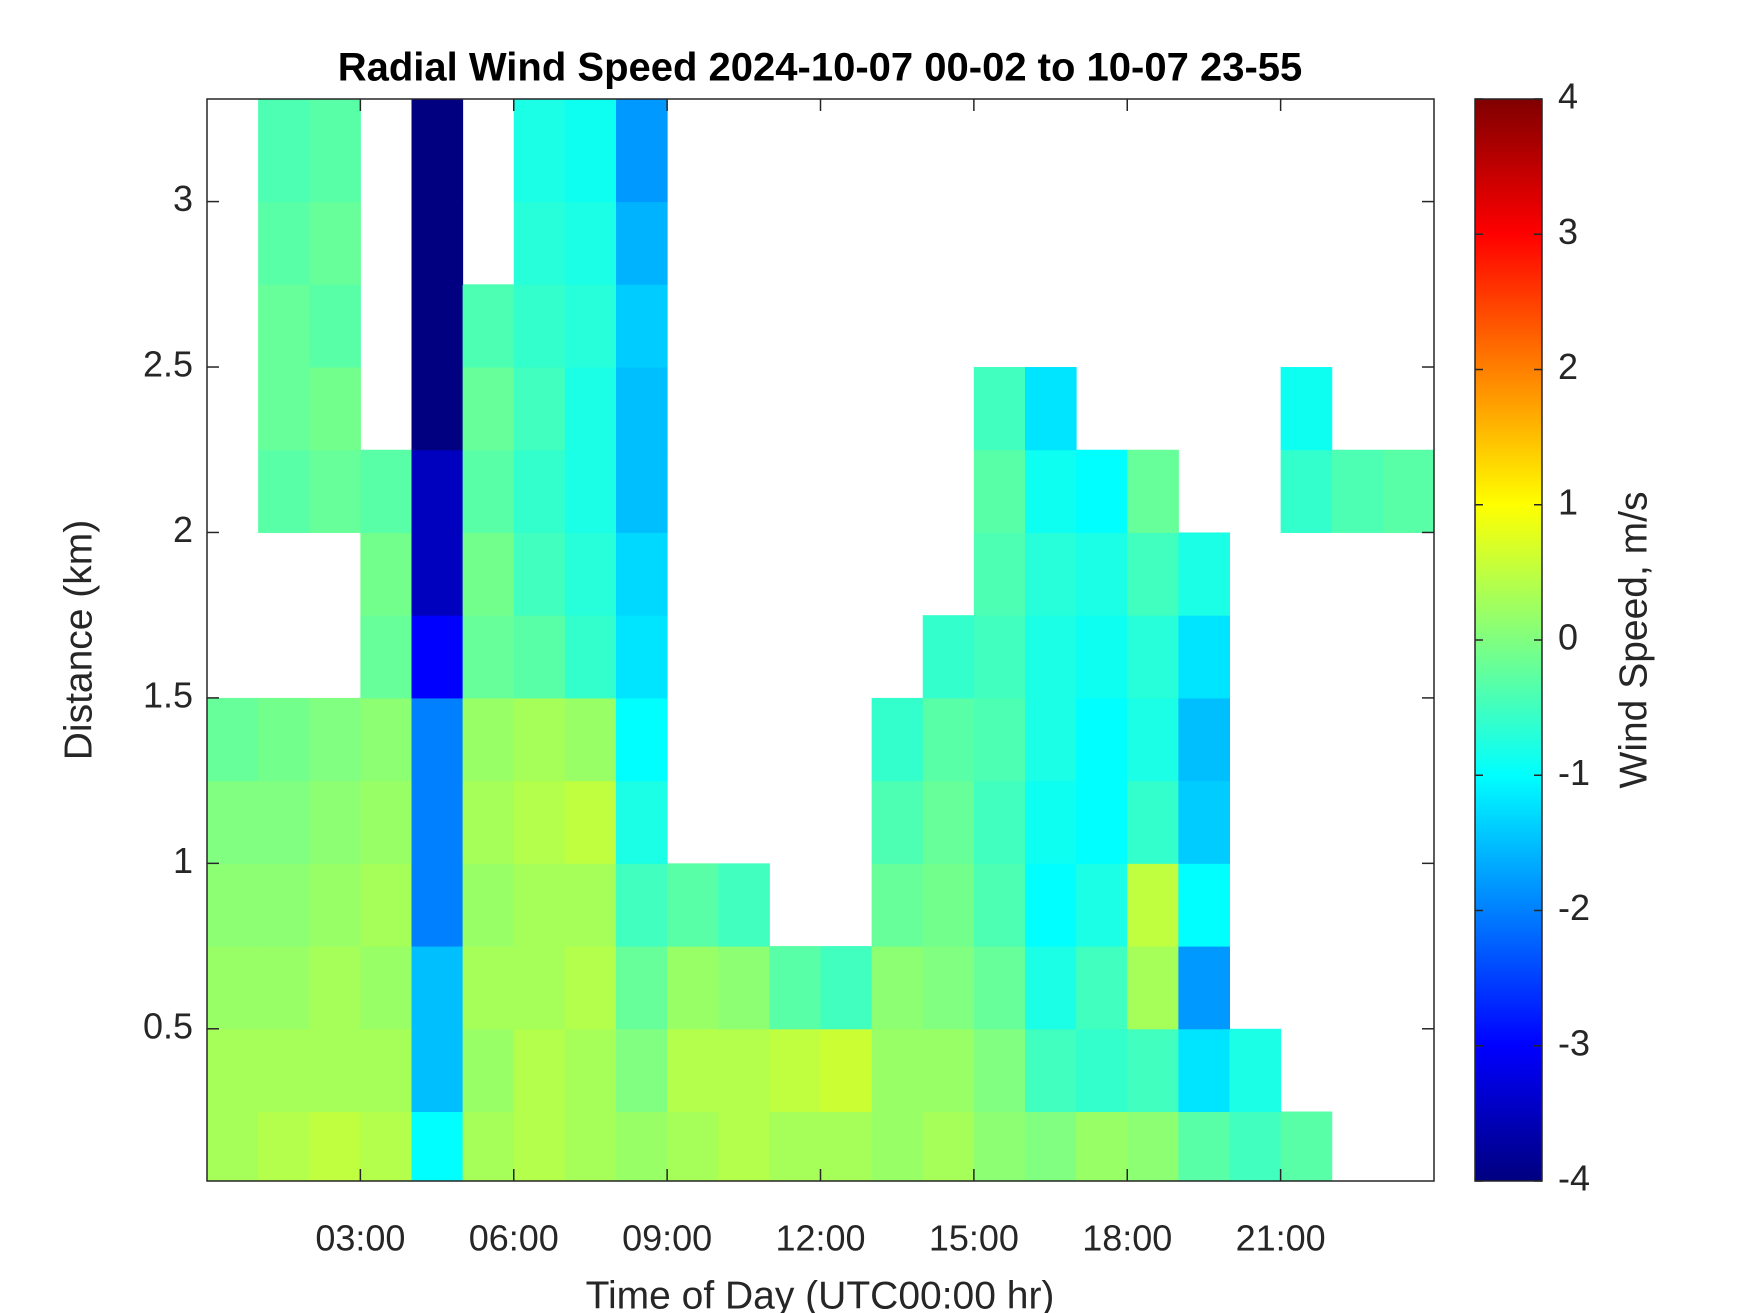 This screenshot has height=1313, width=1750. What do you see at coordinates (168, 1025) in the screenshot?
I see `y-tick-label: 0.5` at bounding box center [168, 1025].